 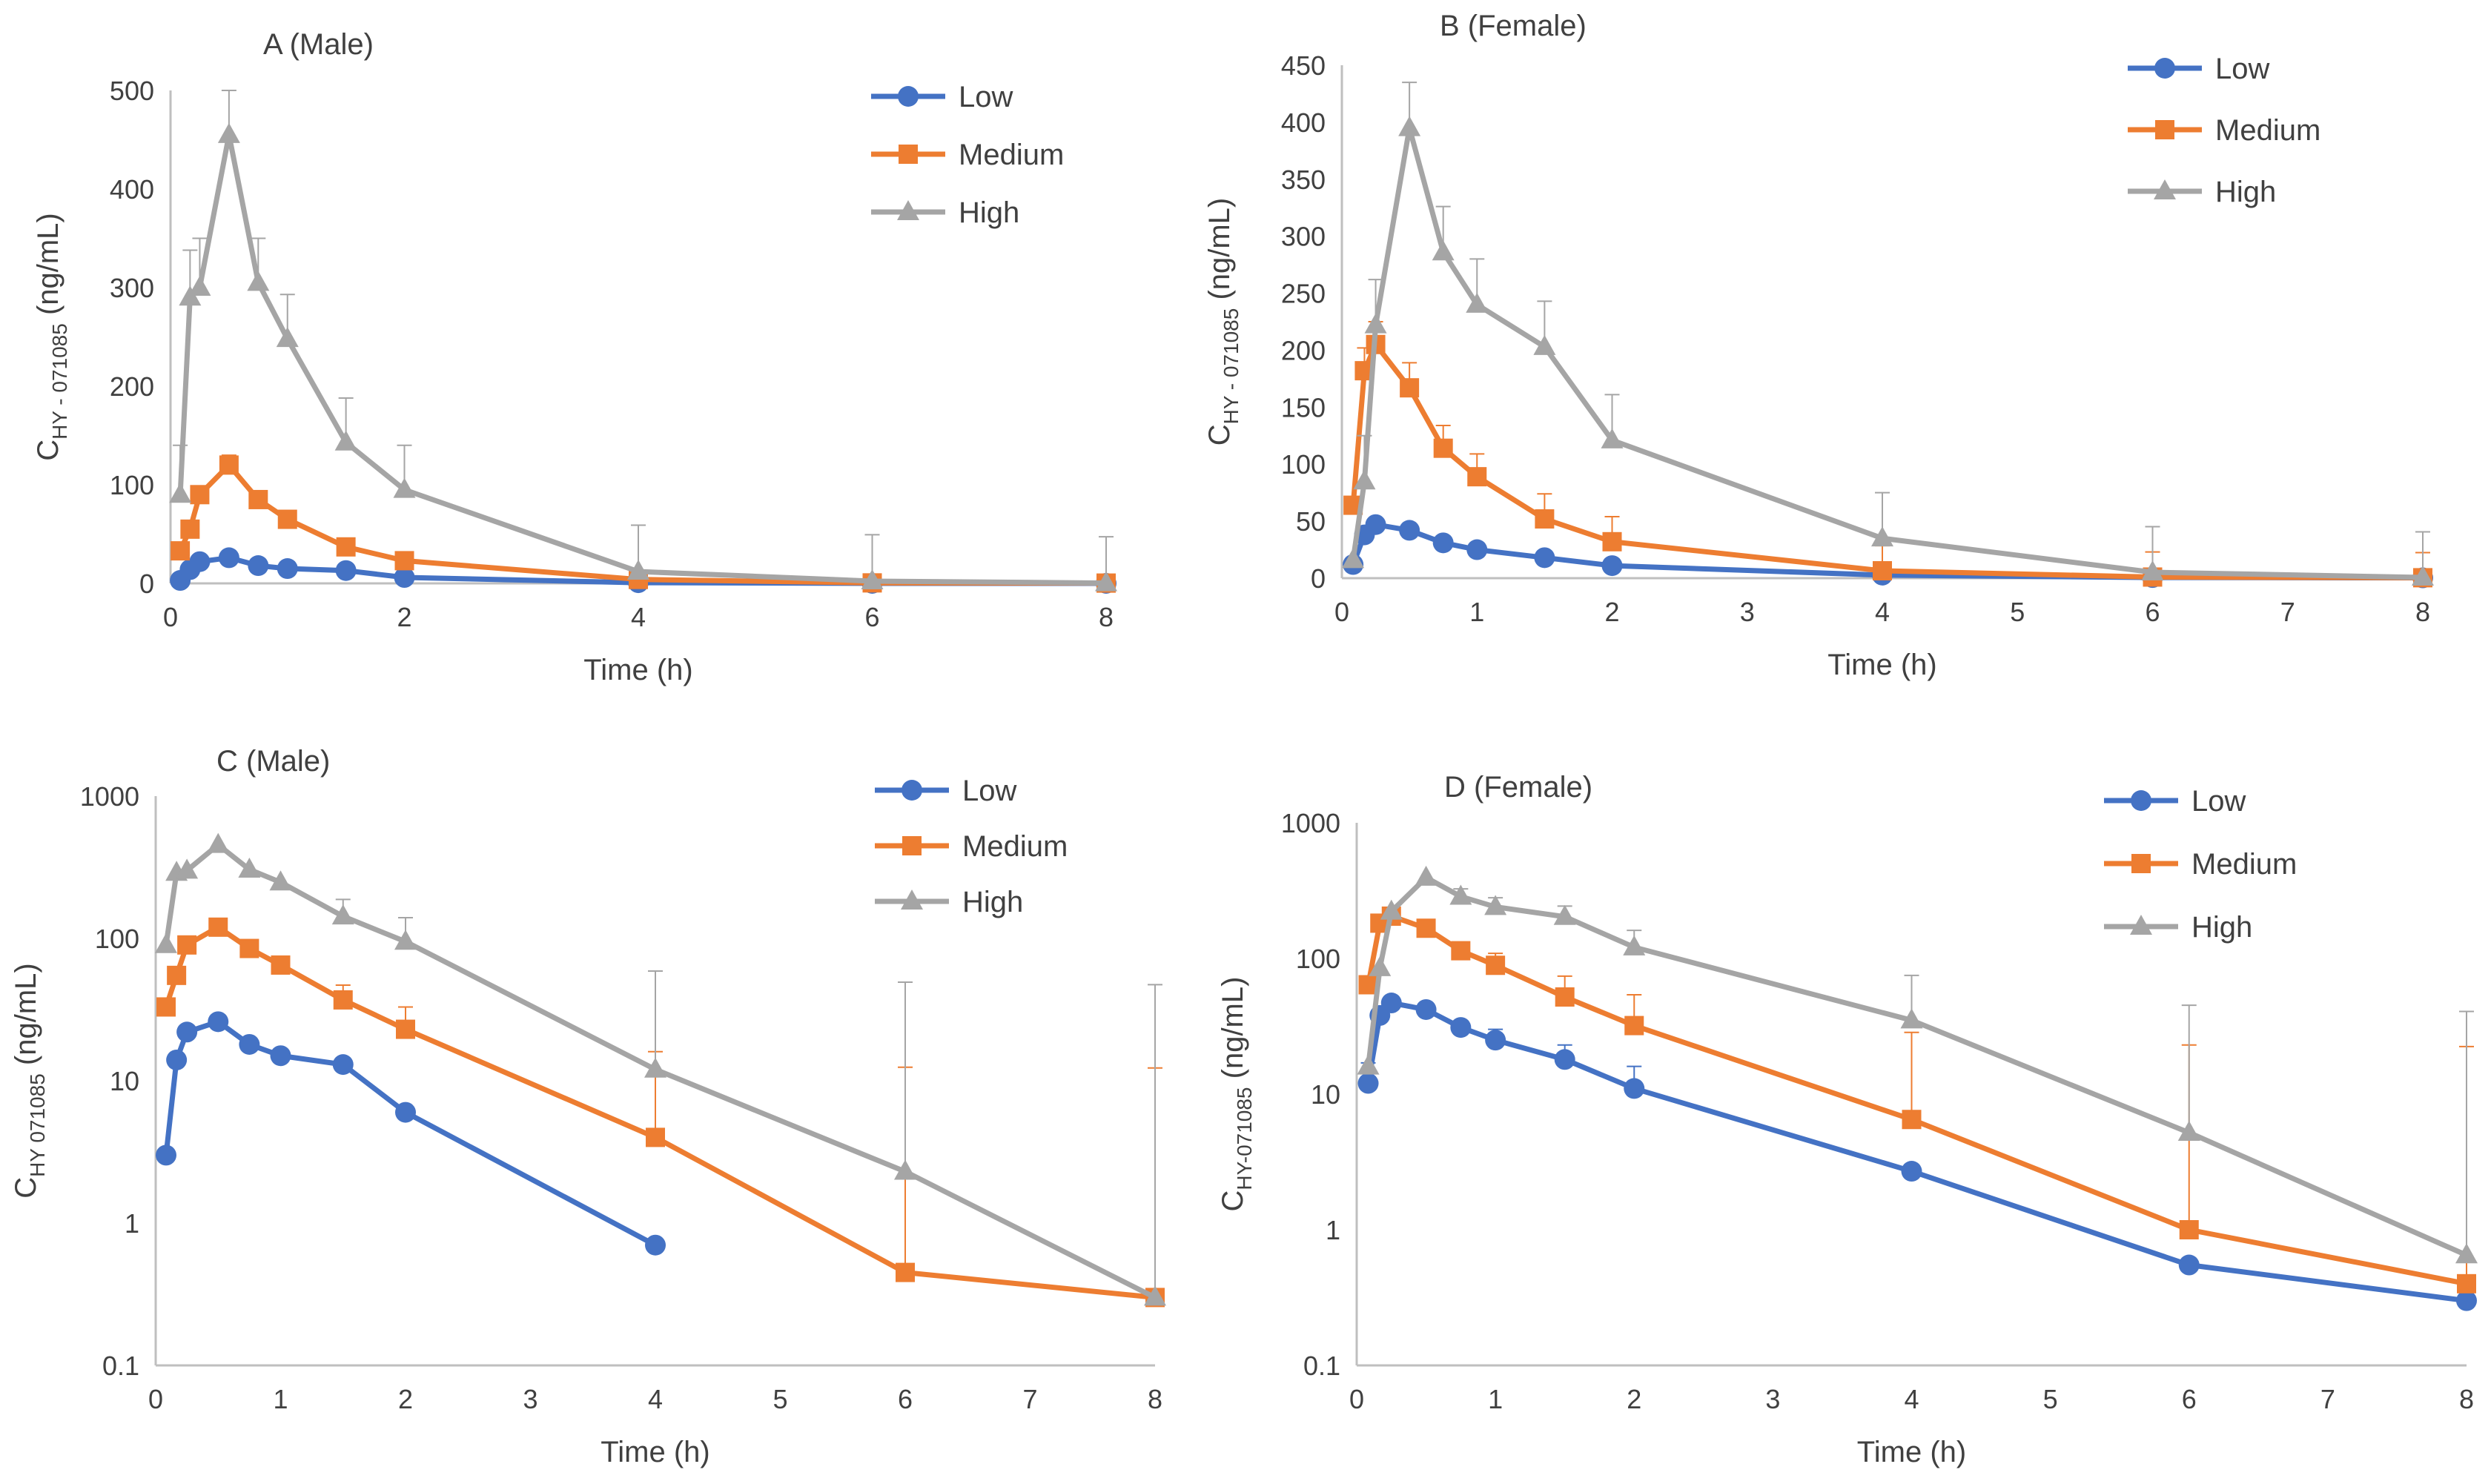 What do you see at coordinates (132, 91) in the screenshot?
I see `y-tick-label: 500` at bounding box center [132, 91].